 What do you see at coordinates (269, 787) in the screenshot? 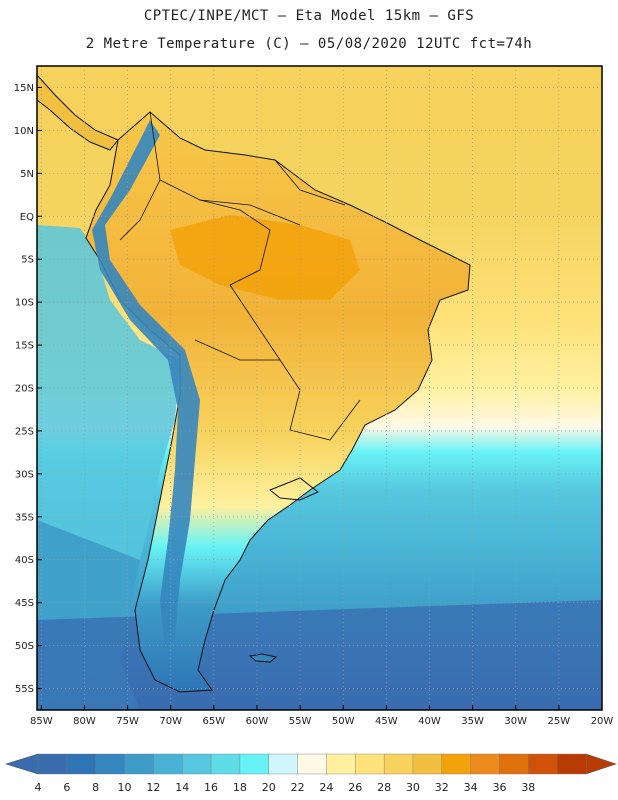
I see `colorbar-tick-label: 20` at bounding box center [269, 787].